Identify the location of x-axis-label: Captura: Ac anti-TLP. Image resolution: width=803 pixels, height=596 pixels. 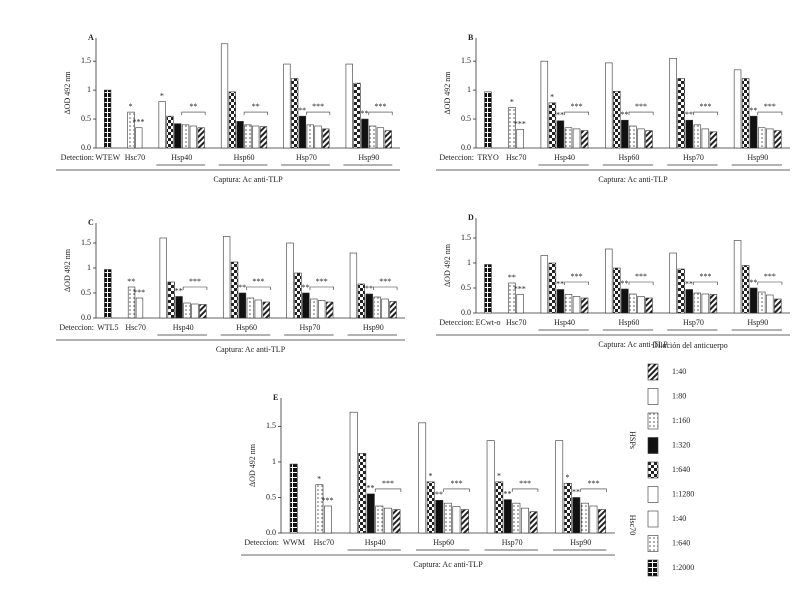
(251, 349).